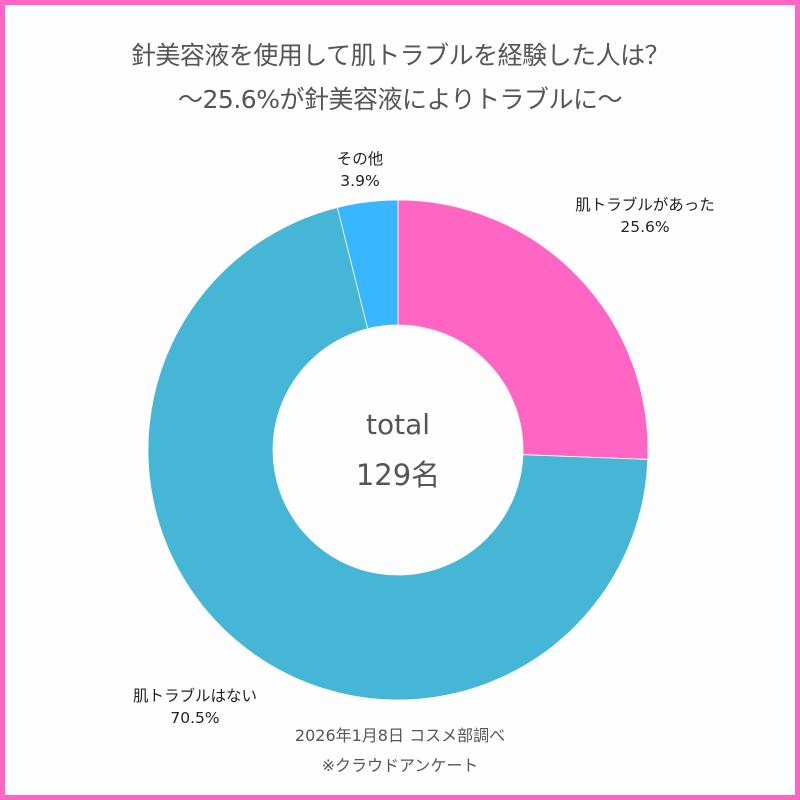 The width and height of the screenshot is (800, 800). What do you see at coordinates (398, 475) in the screenshot?
I see `center-total-value: 129名` at bounding box center [398, 475].